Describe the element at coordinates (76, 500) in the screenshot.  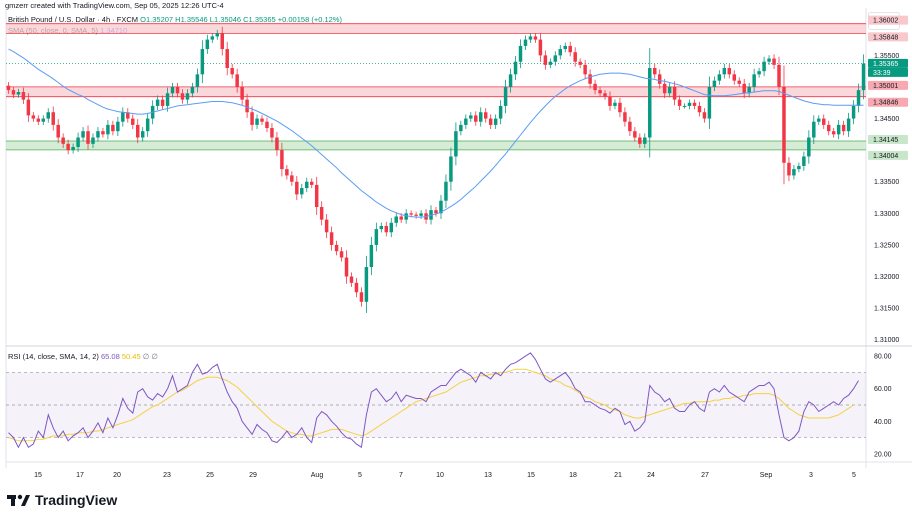
I see `brand-name: TradingView` at that location.